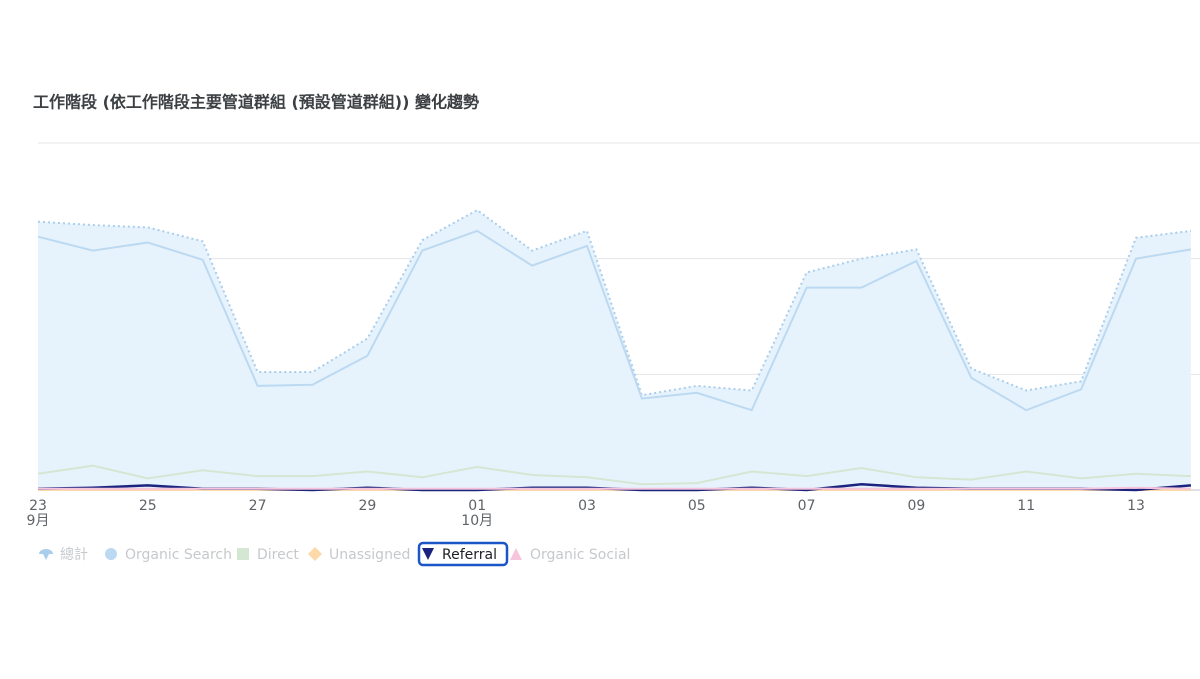  I want to click on x-tick-label: 25, so click(148, 506).